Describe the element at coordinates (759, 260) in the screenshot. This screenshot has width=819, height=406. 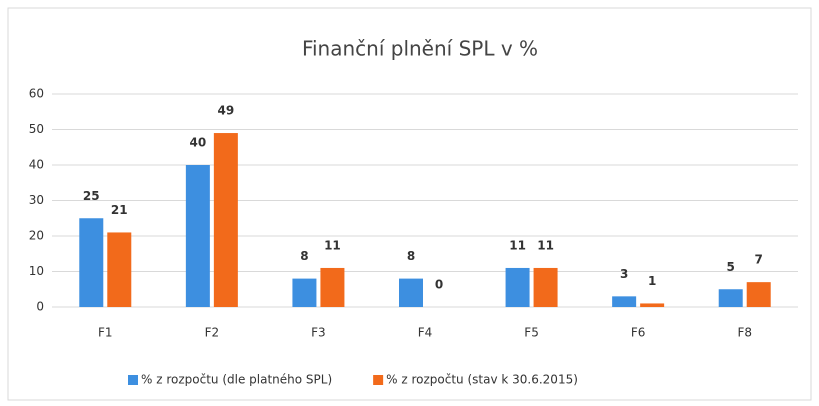
I see `data-label: 7` at that location.